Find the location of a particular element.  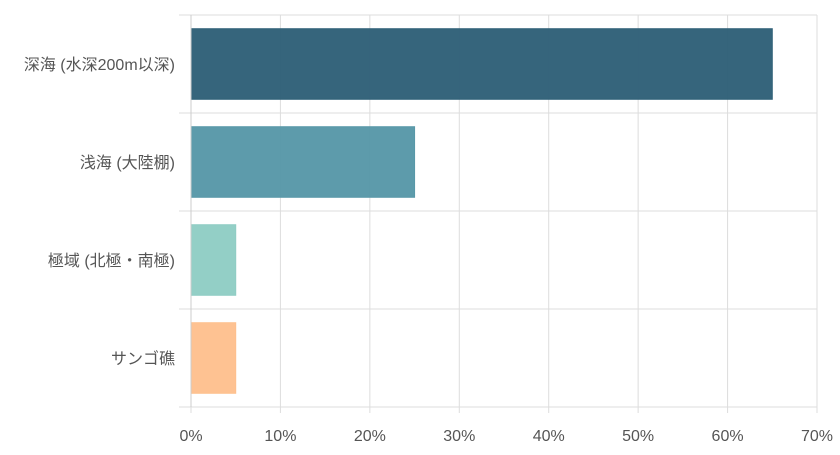

x-axis-tick-labels: 0% 10% 20% 30% 40% 50% 60% 70% is located at coordinates (506, 436).